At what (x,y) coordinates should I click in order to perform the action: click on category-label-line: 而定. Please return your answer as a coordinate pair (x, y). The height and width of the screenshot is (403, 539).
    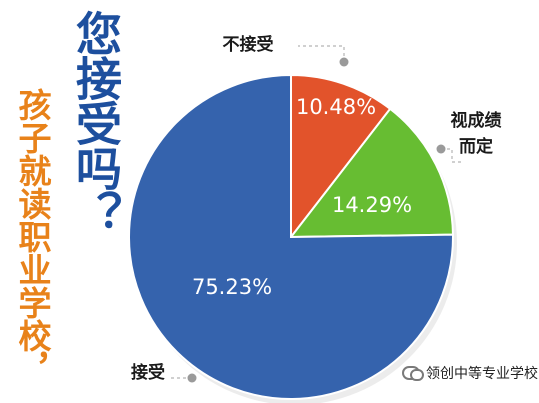
    Looking at the image, I should click on (476, 146).